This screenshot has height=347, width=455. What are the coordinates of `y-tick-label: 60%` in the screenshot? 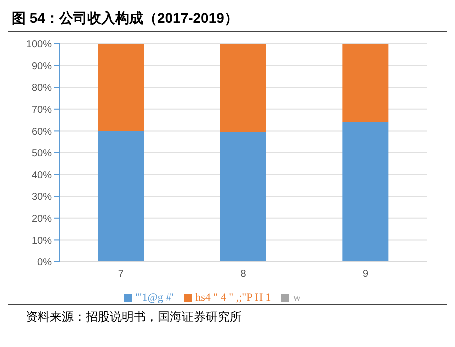 It's located at (42, 132).